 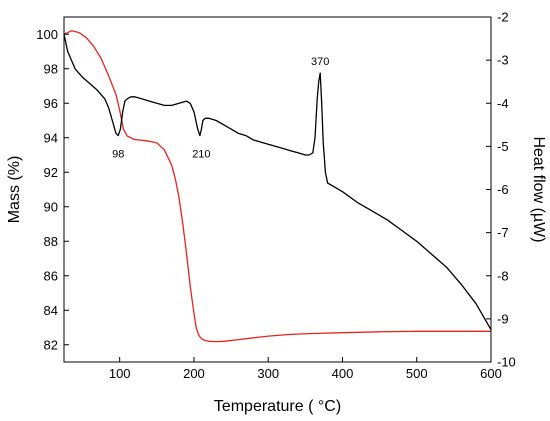 What do you see at coordinates (14, 190) in the screenshot?
I see `y-left-axis-title: Mass (%)` at bounding box center [14, 190].